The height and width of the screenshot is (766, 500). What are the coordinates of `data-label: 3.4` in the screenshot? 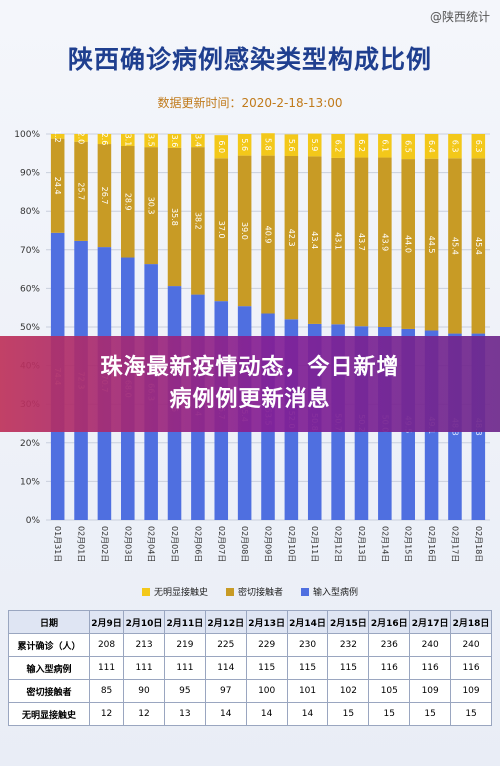 It's located at (197, 140).